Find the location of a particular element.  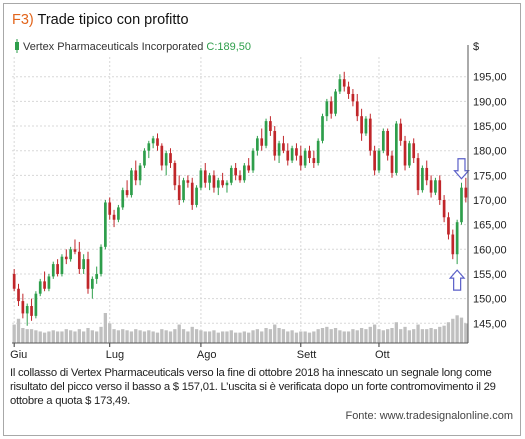

x-tick-label: Giu is located at coordinates (18, 355).